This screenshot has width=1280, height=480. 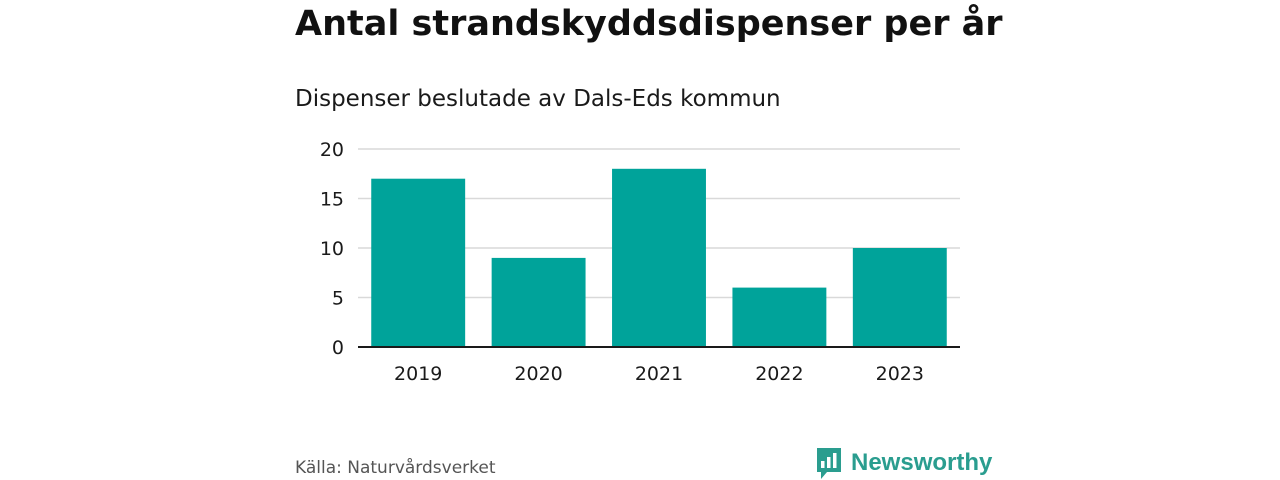 What do you see at coordinates (395, 468) in the screenshot?
I see `source-note: Källa: Naturvårdsverket` at bounding box center [395, 468].